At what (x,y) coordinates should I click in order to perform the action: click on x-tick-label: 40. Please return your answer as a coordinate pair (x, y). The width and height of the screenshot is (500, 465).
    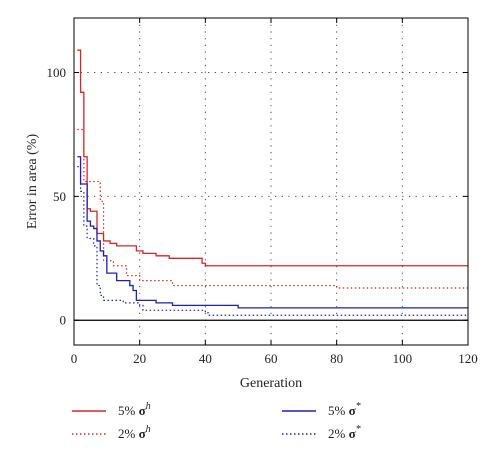
    Looking at the image, I should click on (205, 358).